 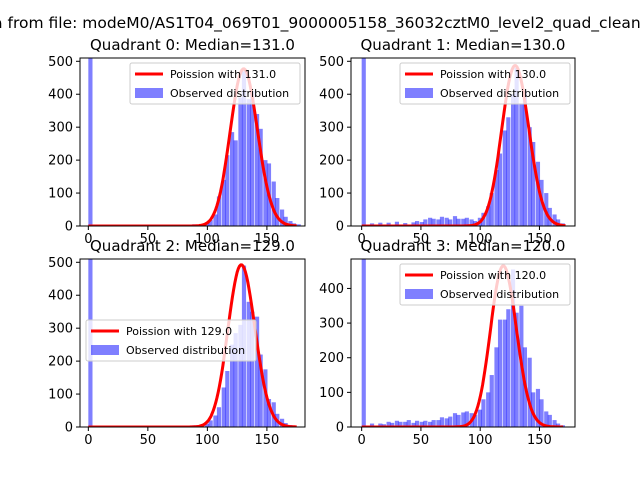 I want to click on legend: Poission with 131.0 Observed distribution, so click(x=215, y=83).